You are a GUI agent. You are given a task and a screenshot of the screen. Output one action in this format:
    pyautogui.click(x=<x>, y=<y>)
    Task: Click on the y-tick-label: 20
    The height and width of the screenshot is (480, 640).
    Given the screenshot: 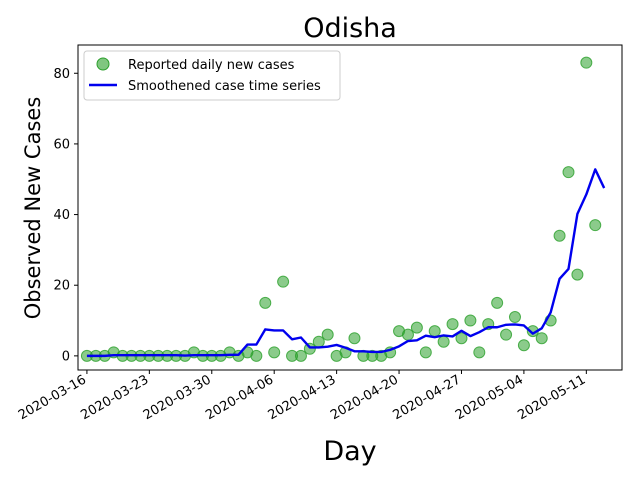 What is the action you would take?
    pyautogui.click(x=61, y=286)
    